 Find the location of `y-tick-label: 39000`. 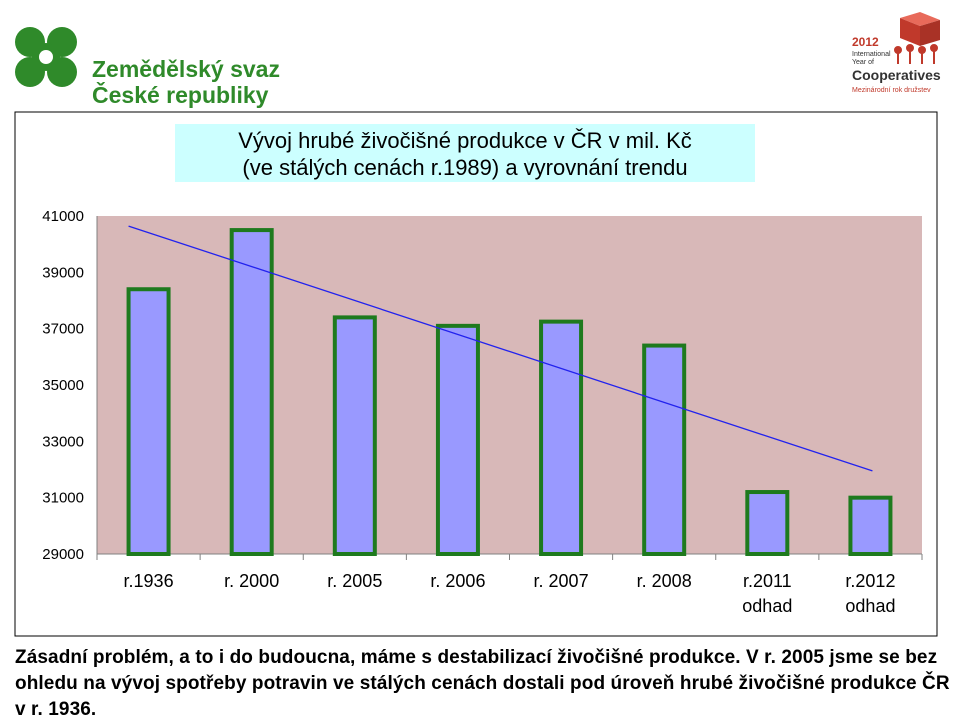

y-tick-label: 39000 is located at coordinates (63, 272).